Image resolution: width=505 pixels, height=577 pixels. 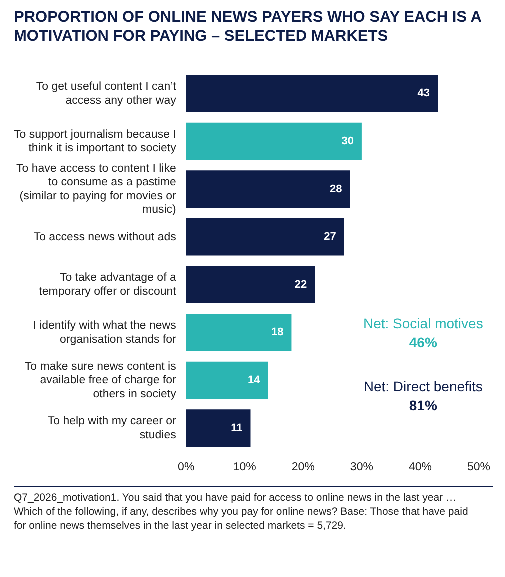 I want to click on annotation: Net: Direct benefits, so click(x=423, y=386).